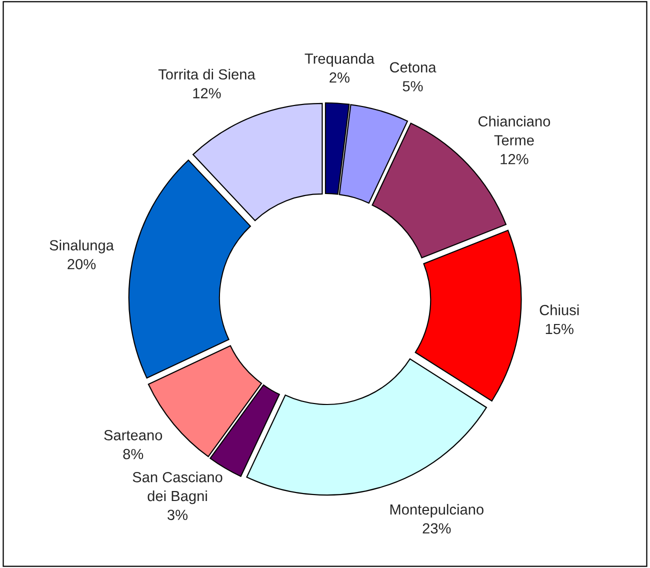 Image resolution: width=650 pixels, height=568 pixels. Describe the element at coordinates (340, 77) in the screenshot. I see `data-label: 2%` at that location.